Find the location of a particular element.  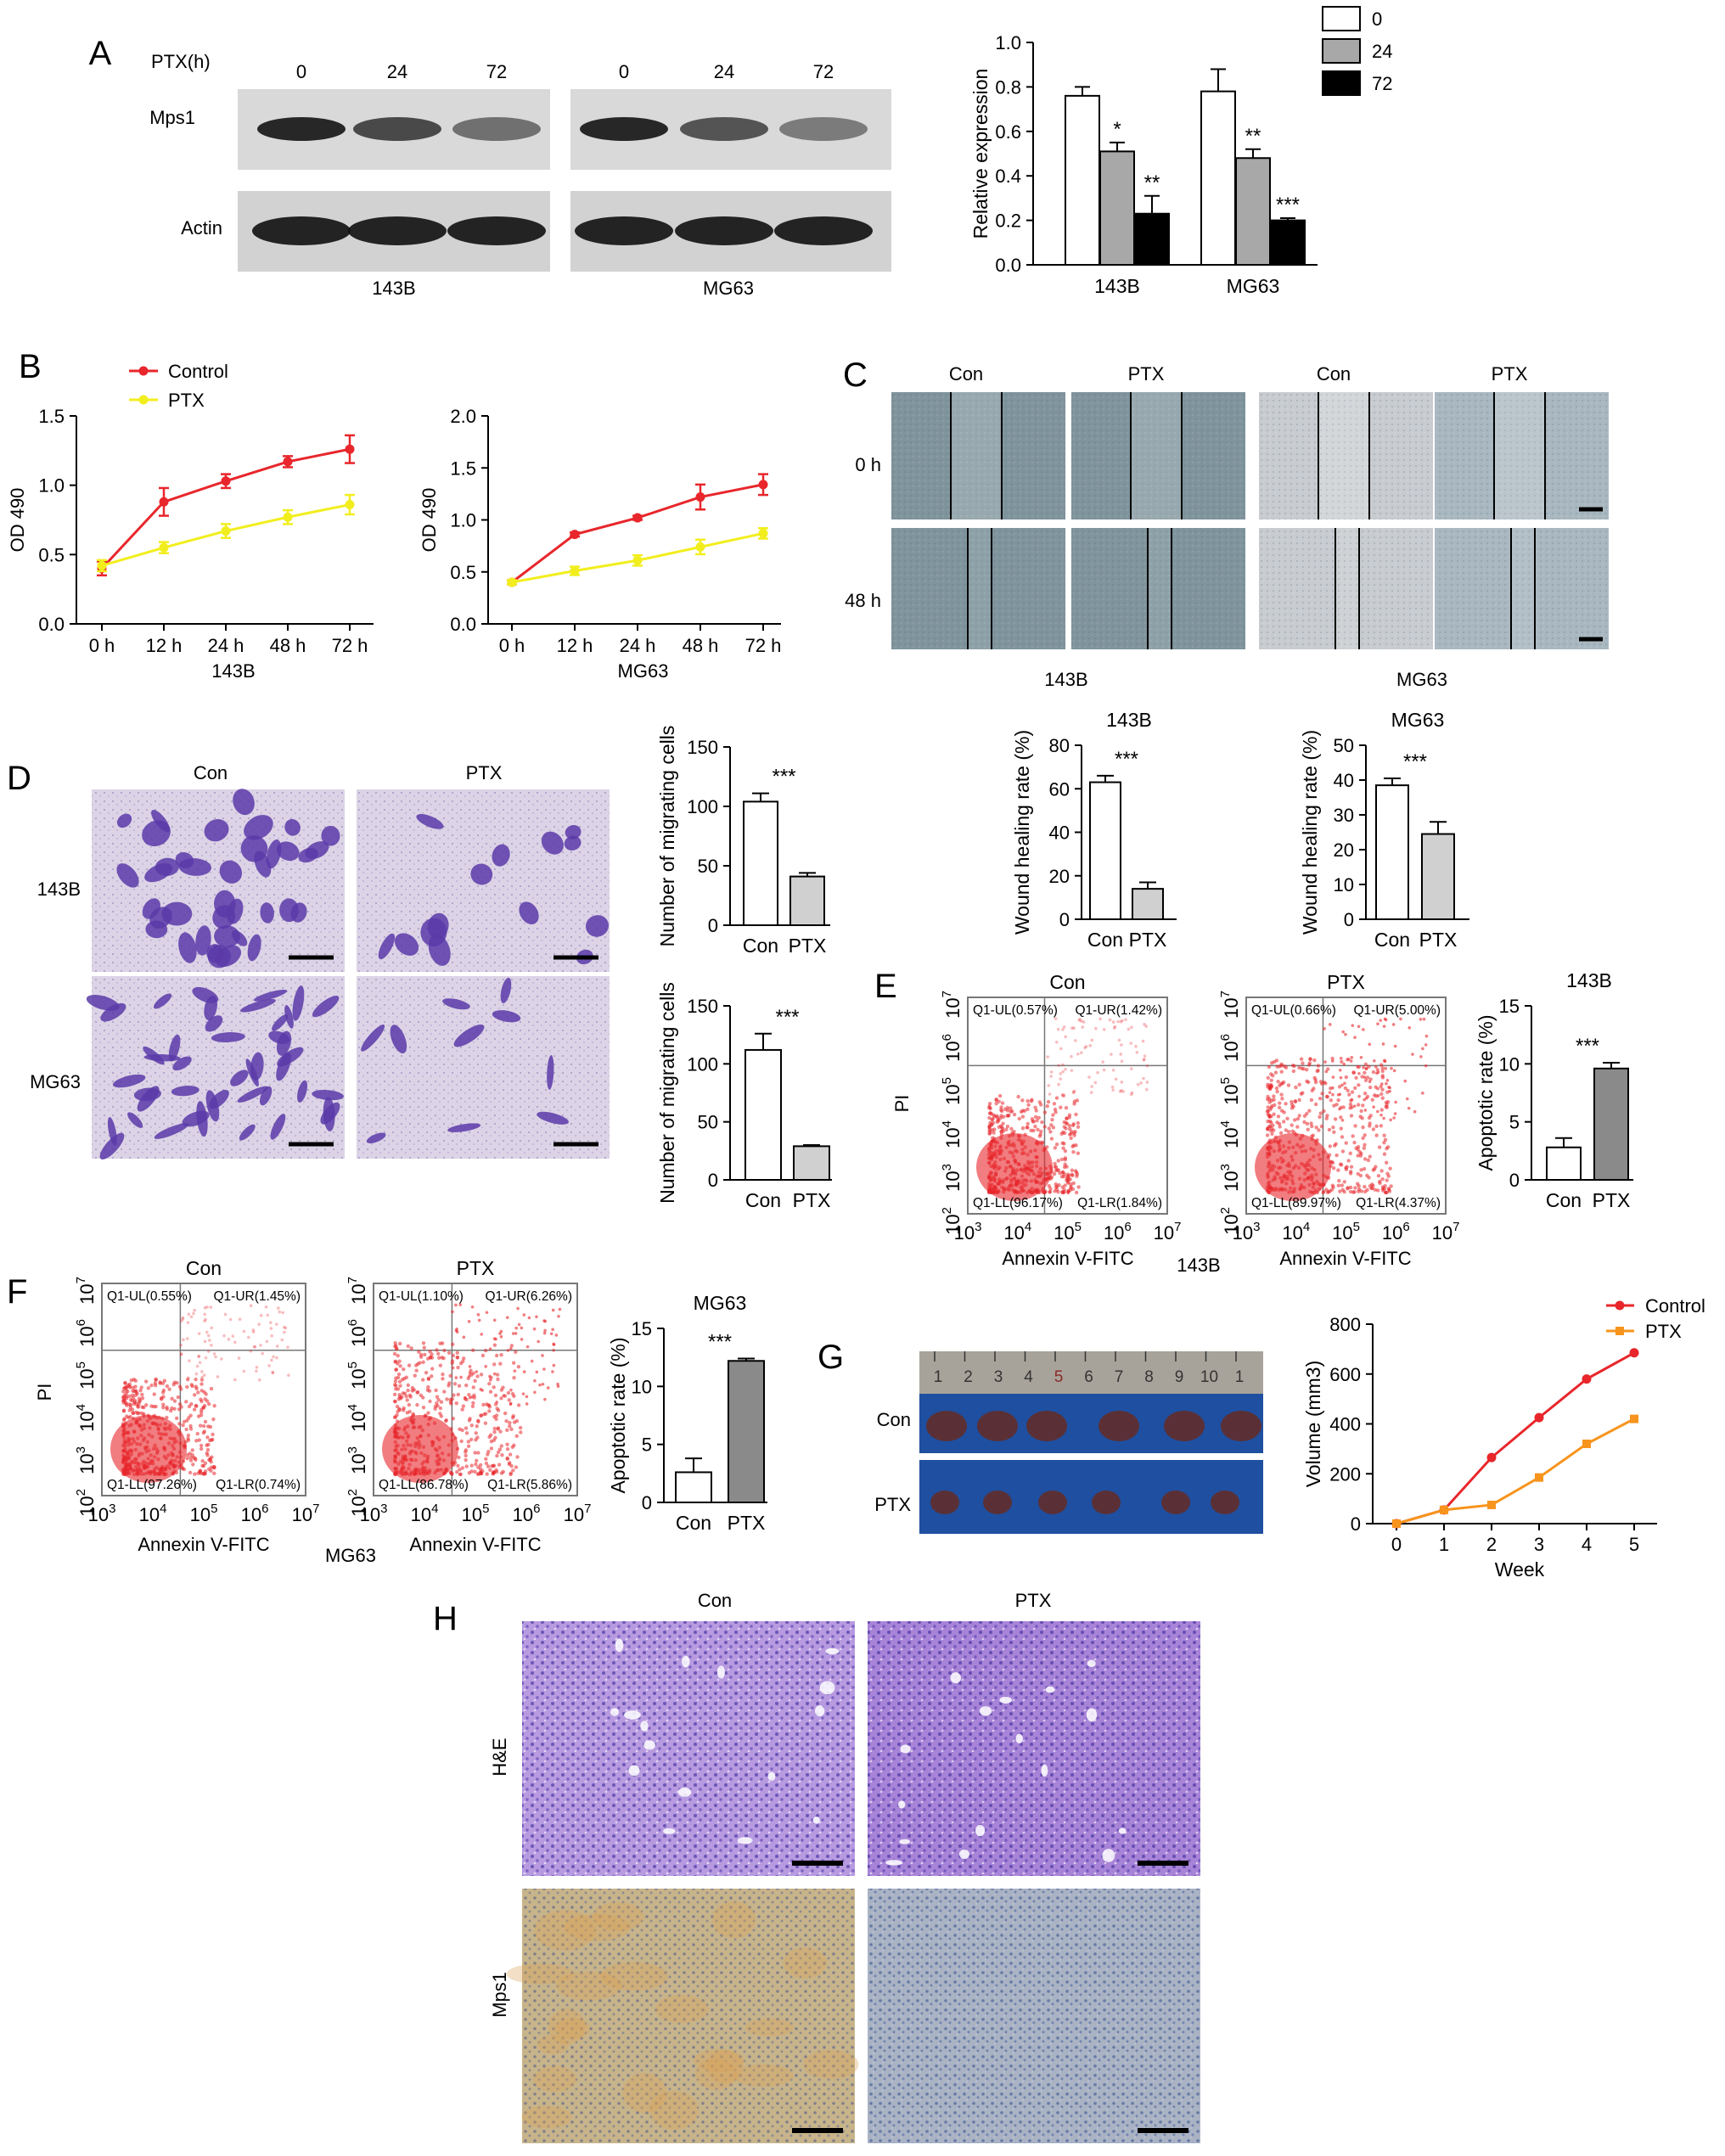

scratch-gap is located at coordinates (1343, 455).